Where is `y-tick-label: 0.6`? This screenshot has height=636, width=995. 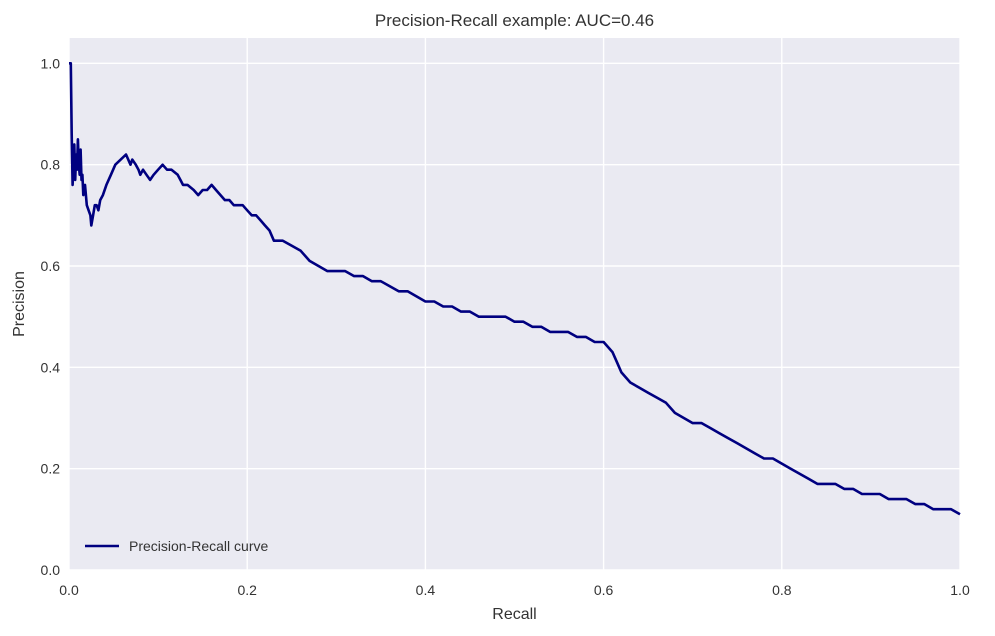
y-tick-label: 0.6 is located at coordinates (51, 266).